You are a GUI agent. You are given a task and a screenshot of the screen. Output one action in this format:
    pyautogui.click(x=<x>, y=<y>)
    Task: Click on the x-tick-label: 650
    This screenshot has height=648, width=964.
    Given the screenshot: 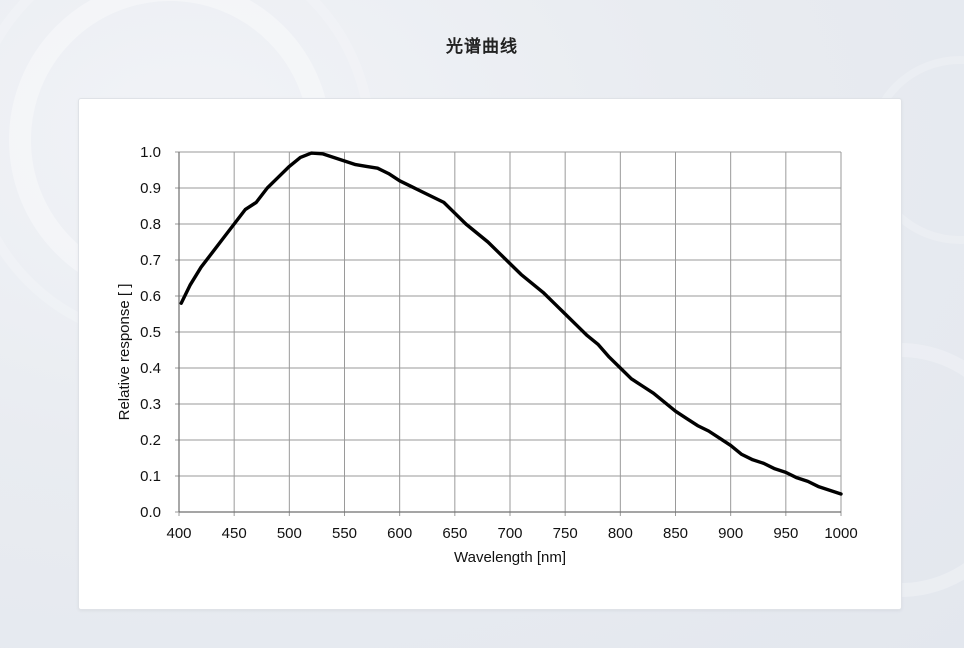 What is the action you would take?
    pyautogui.click(x=454, y=533)
    